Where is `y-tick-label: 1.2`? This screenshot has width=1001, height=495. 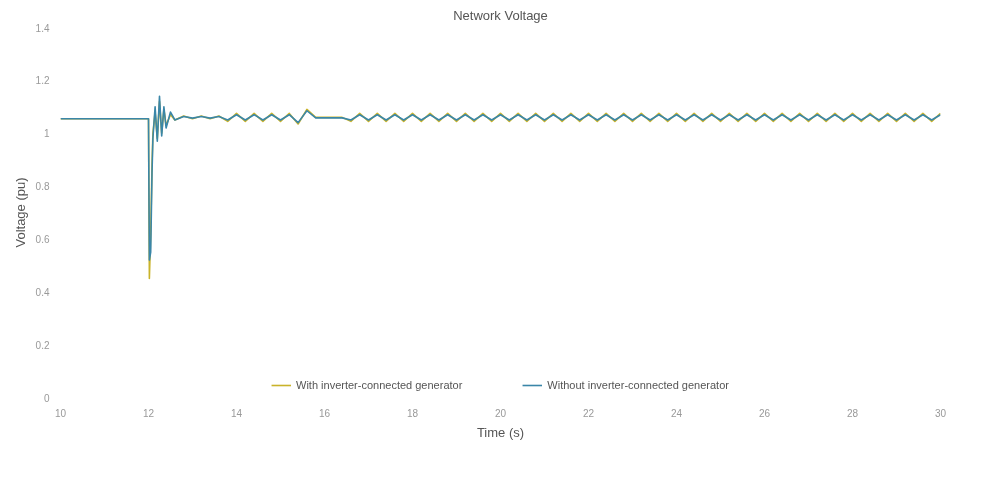 y-tick-label: 1.2 is located at coordinates (42, 81).